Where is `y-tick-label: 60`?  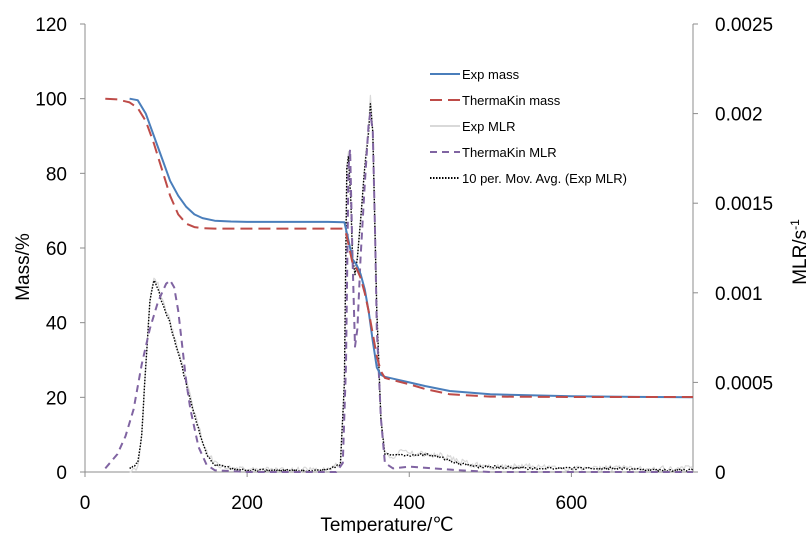
y-tick-label: 60 is located at coordinates (56, 249).